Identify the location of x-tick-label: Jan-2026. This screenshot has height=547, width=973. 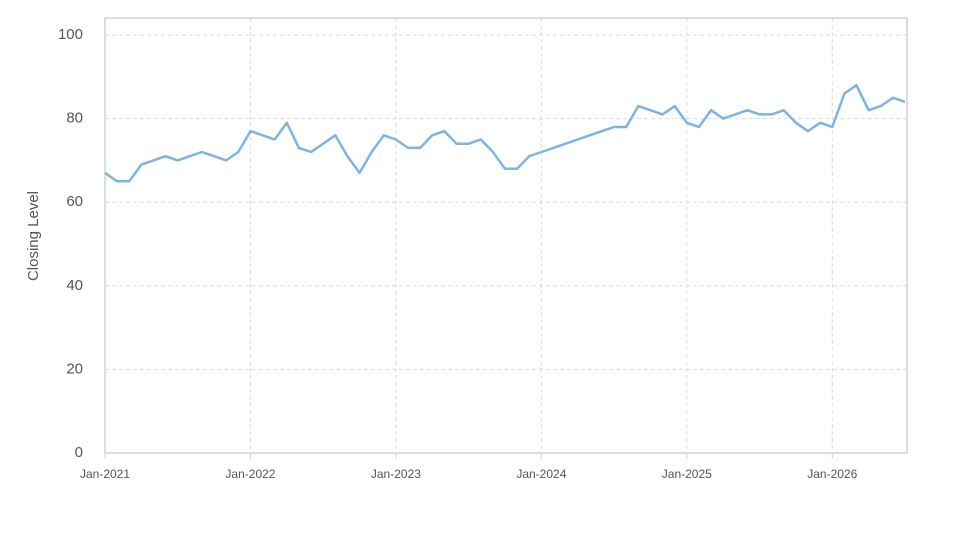
(832, 474).